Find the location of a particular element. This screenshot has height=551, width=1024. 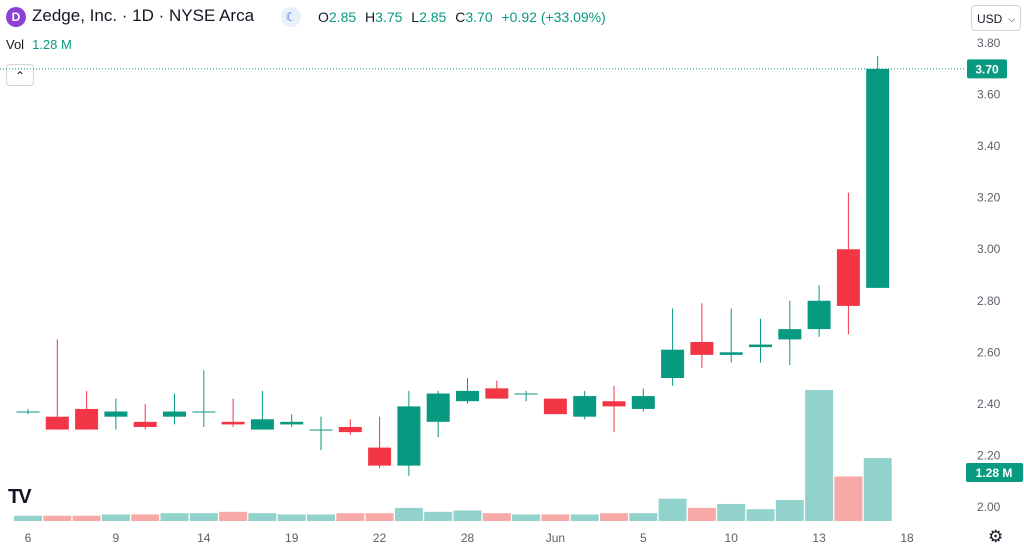

price-tick-label: 2.60 is located at coordinates (989, 352).